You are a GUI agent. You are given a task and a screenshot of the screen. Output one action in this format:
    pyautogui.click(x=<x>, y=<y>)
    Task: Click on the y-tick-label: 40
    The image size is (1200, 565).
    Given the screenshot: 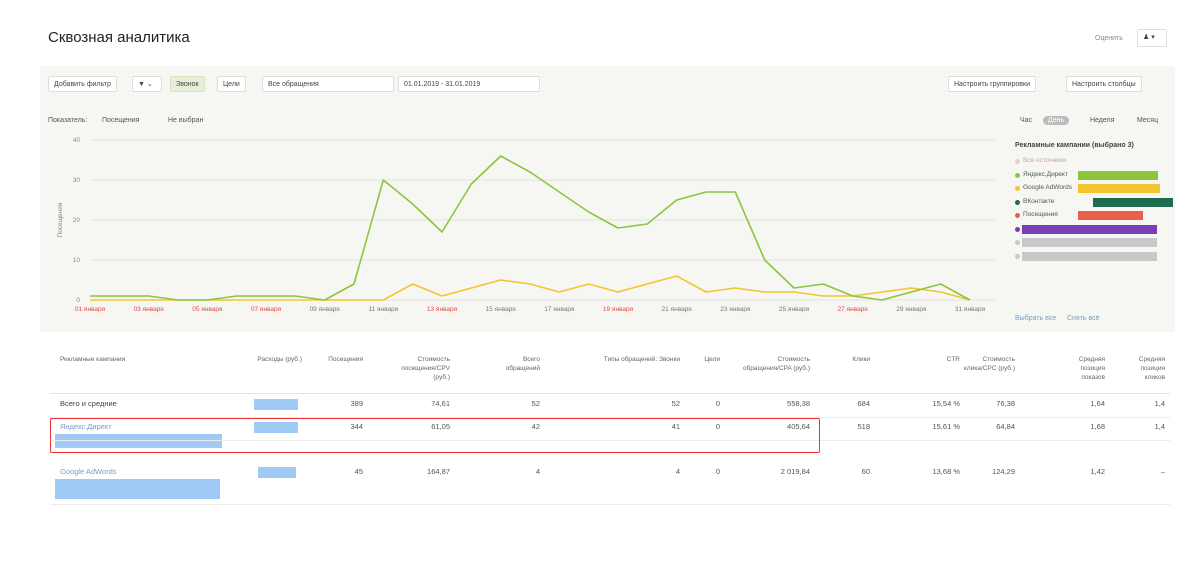 What is the action you would take?
    pyautogui.click(x=77, y=140)
    